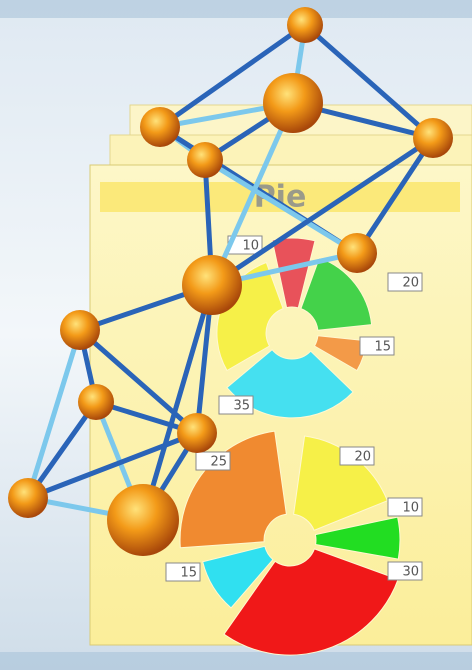 The image size is (472, 670). Describe the element at coordinates (241, 406) in the screenshot. I see `pie-label: 35` at that location.